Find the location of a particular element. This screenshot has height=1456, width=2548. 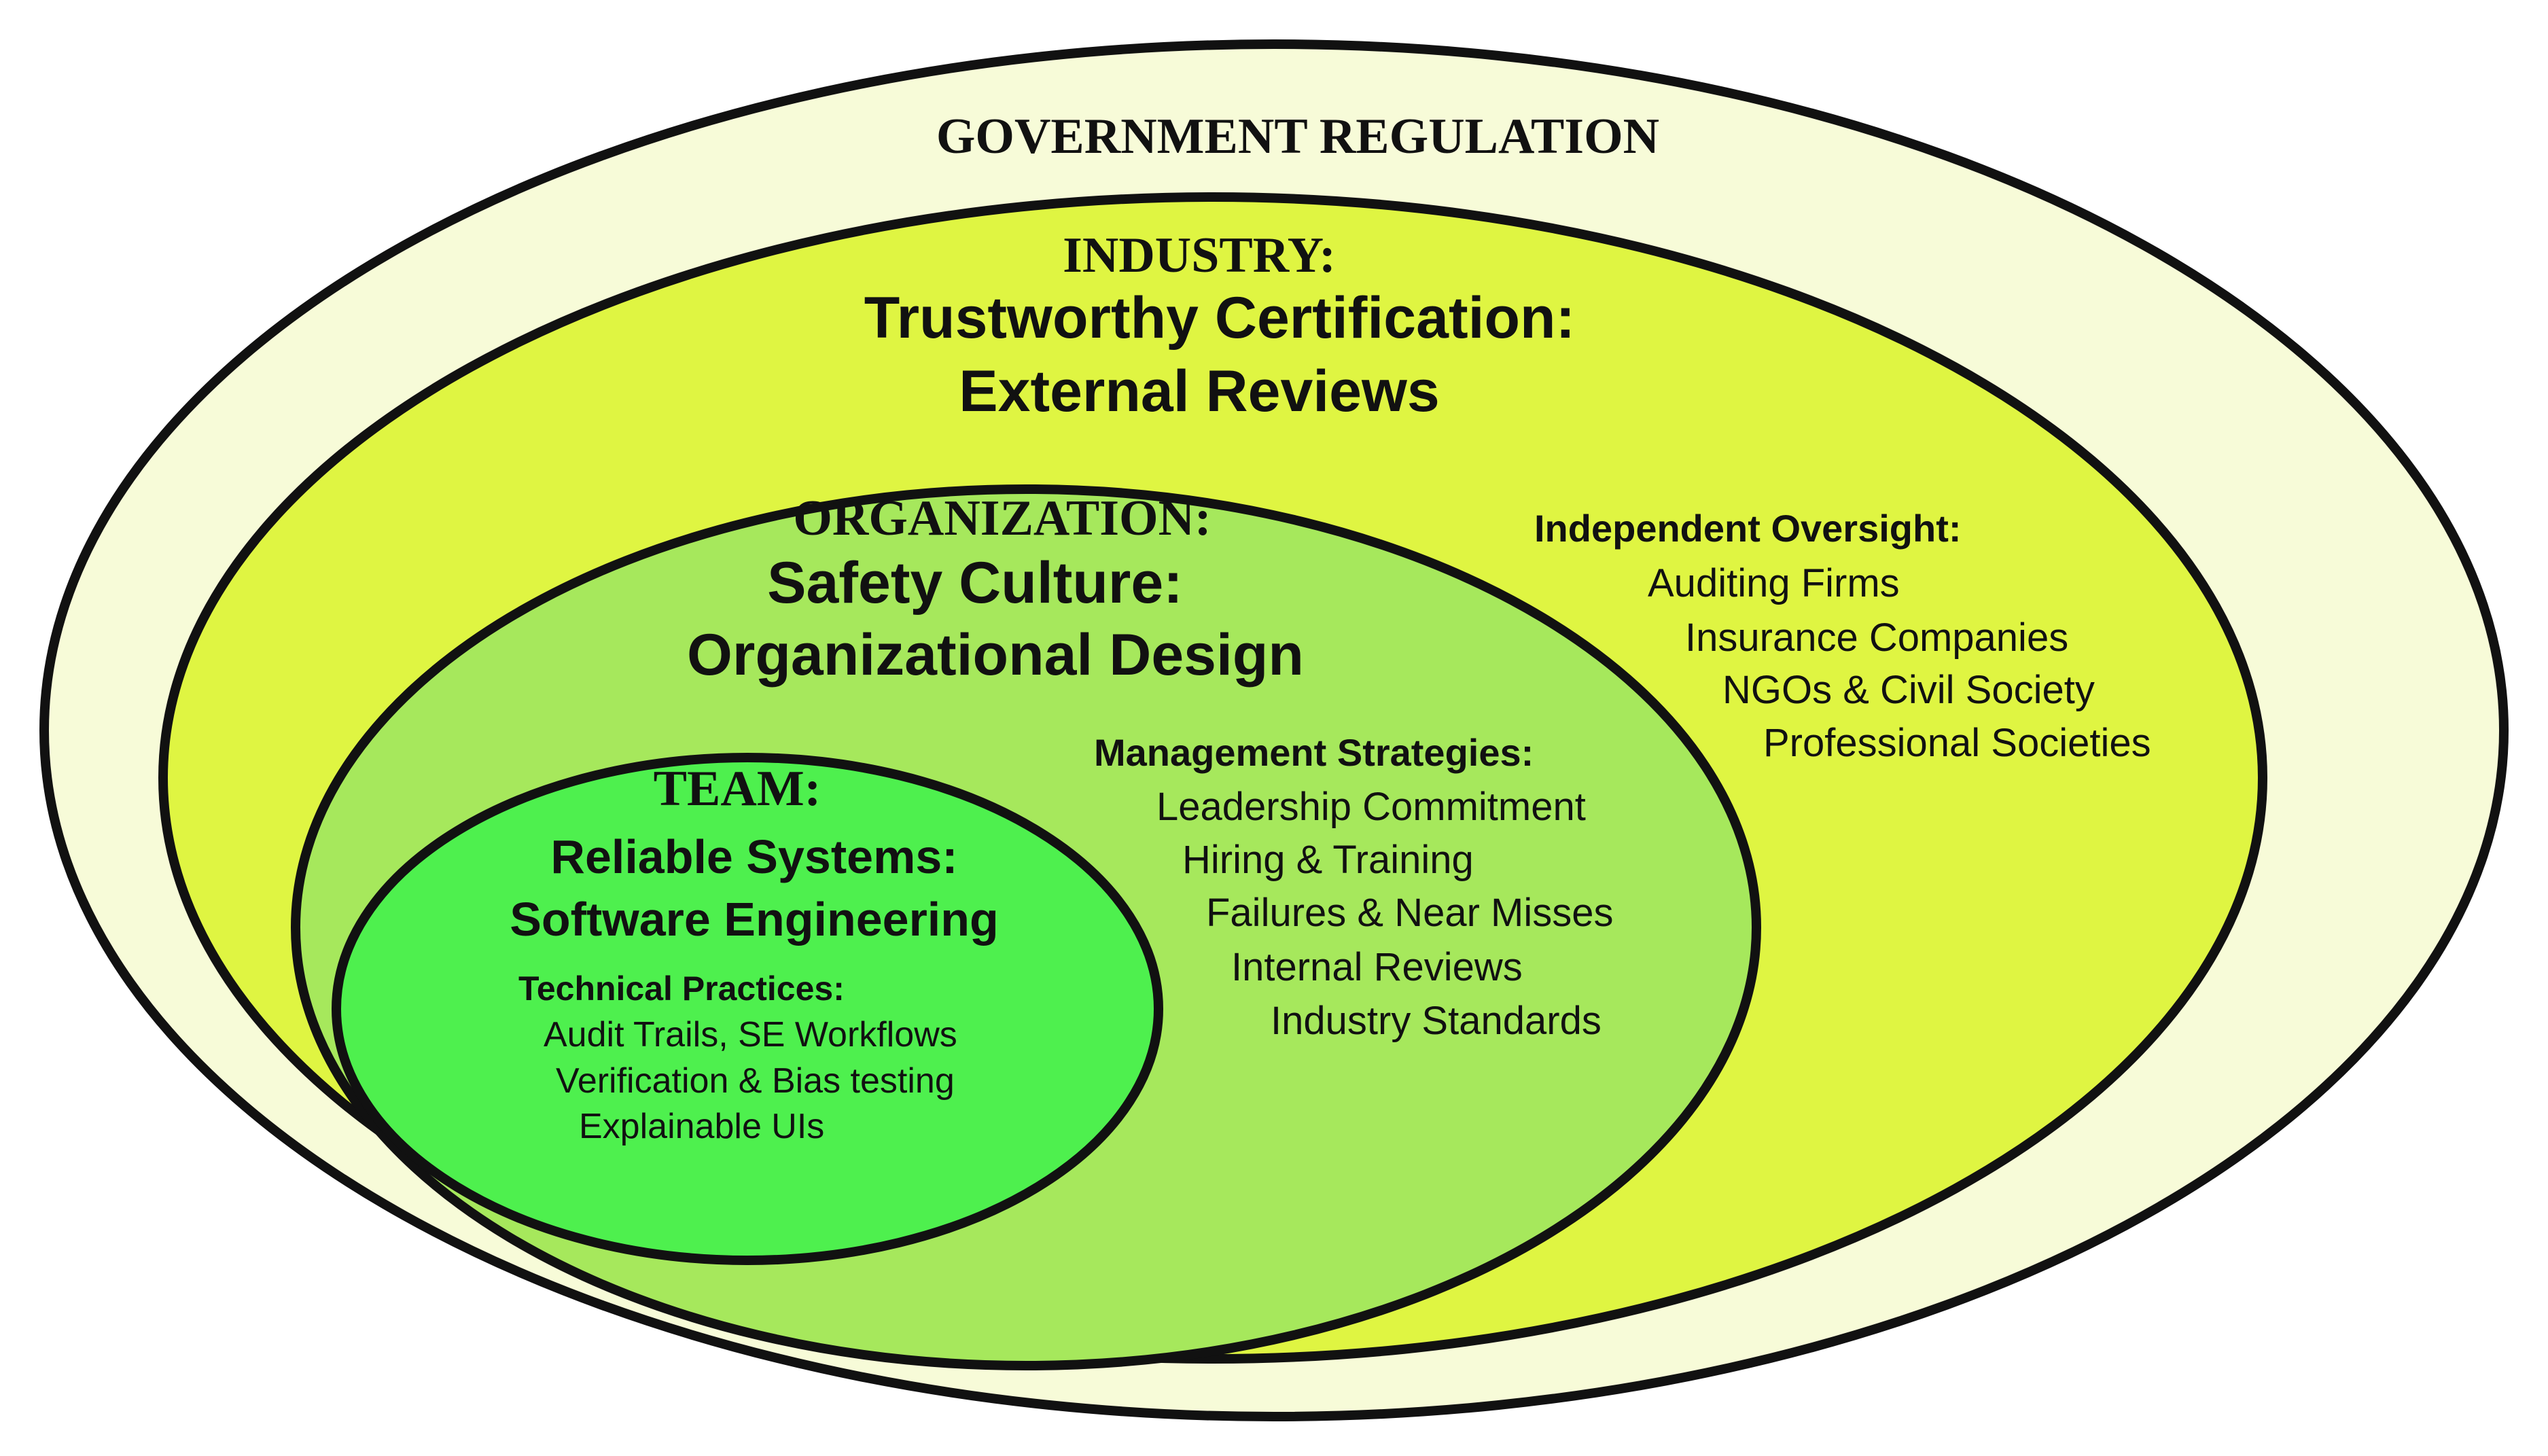

team-heading: TEAM: is located at coordinates (738, 789).